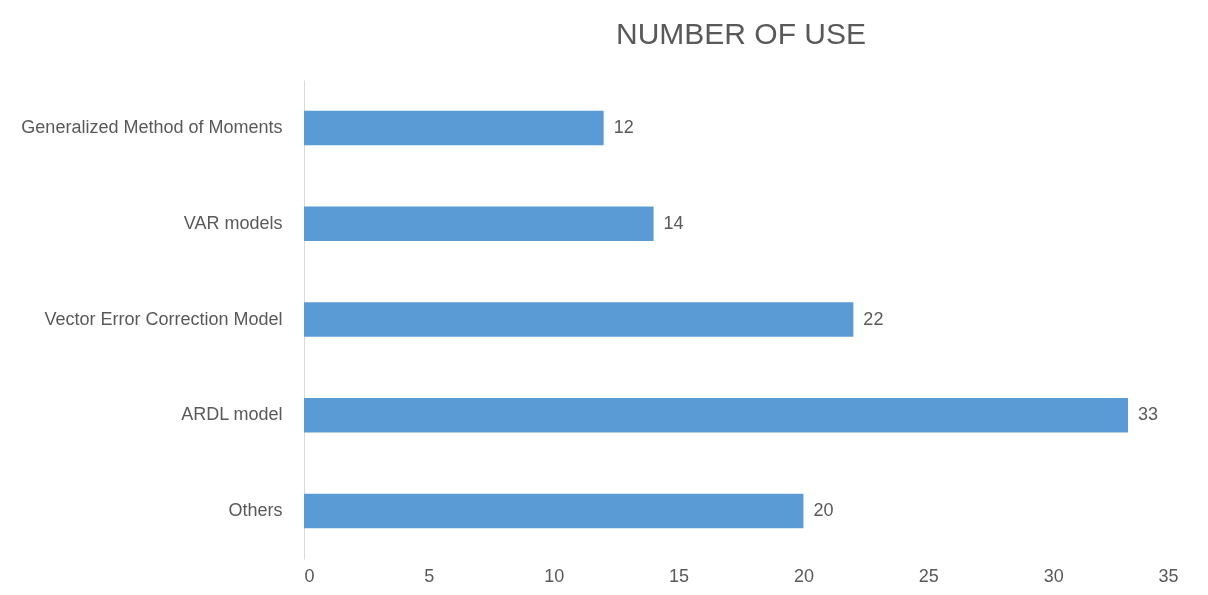 Image resolution: width=1208 pixels, height=595 pixels. Describe the element at coordinates (1148, 414) in the screenshot. I see `data-label: 33` at that location.